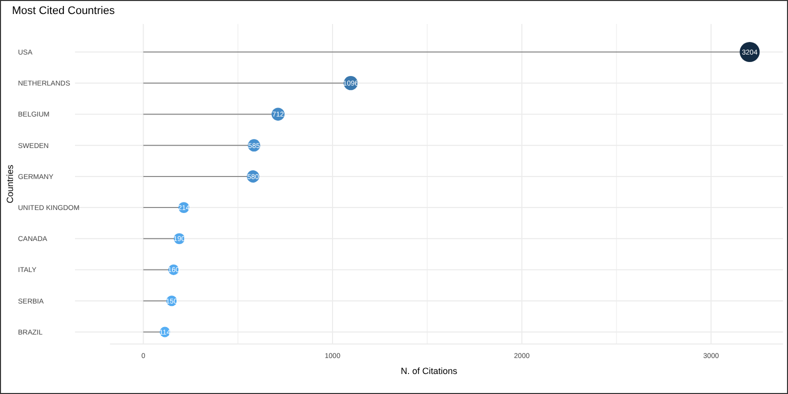  What do you see at coordinates (64, 11) in the screenshot?
I see `chart-title: Most Cited Countries` at bounding box center [64, 11].